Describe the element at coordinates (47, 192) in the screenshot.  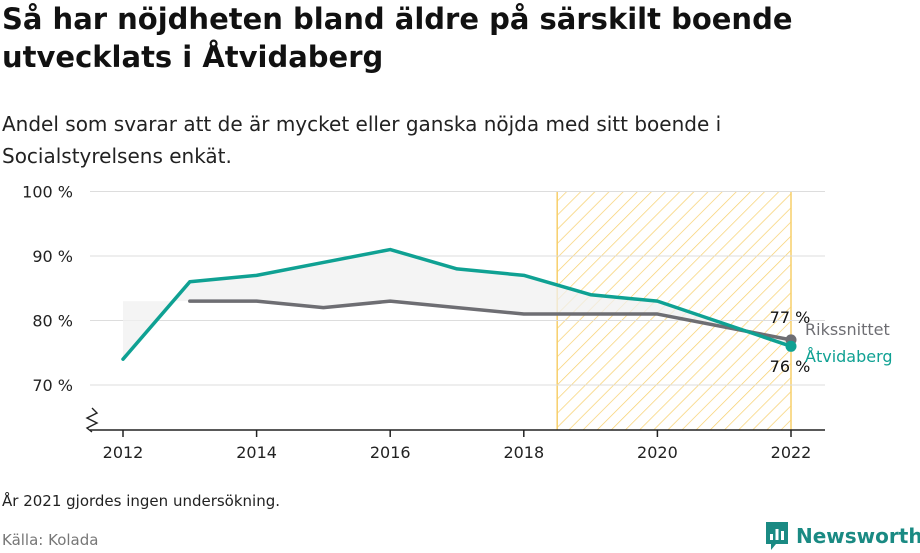
I see `y-tick-label: 100 %` at that location.